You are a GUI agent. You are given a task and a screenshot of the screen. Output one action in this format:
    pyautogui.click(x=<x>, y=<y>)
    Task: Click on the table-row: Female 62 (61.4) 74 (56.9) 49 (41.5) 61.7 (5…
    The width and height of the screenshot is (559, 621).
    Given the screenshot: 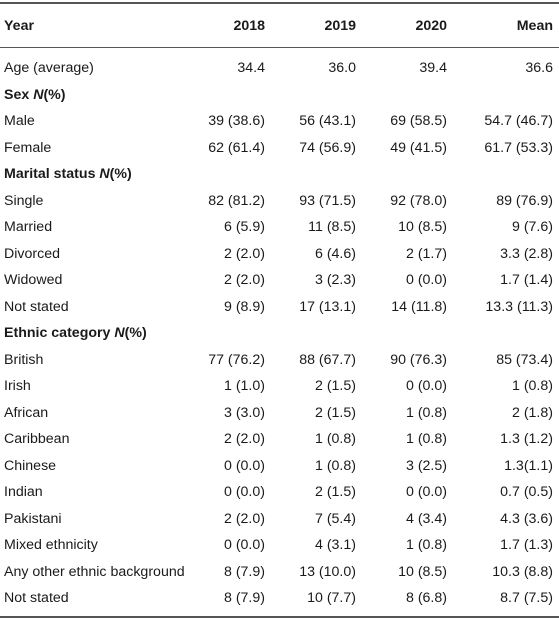 What is the action you would take?
    pyautogui.click(x=279, y=148)
    